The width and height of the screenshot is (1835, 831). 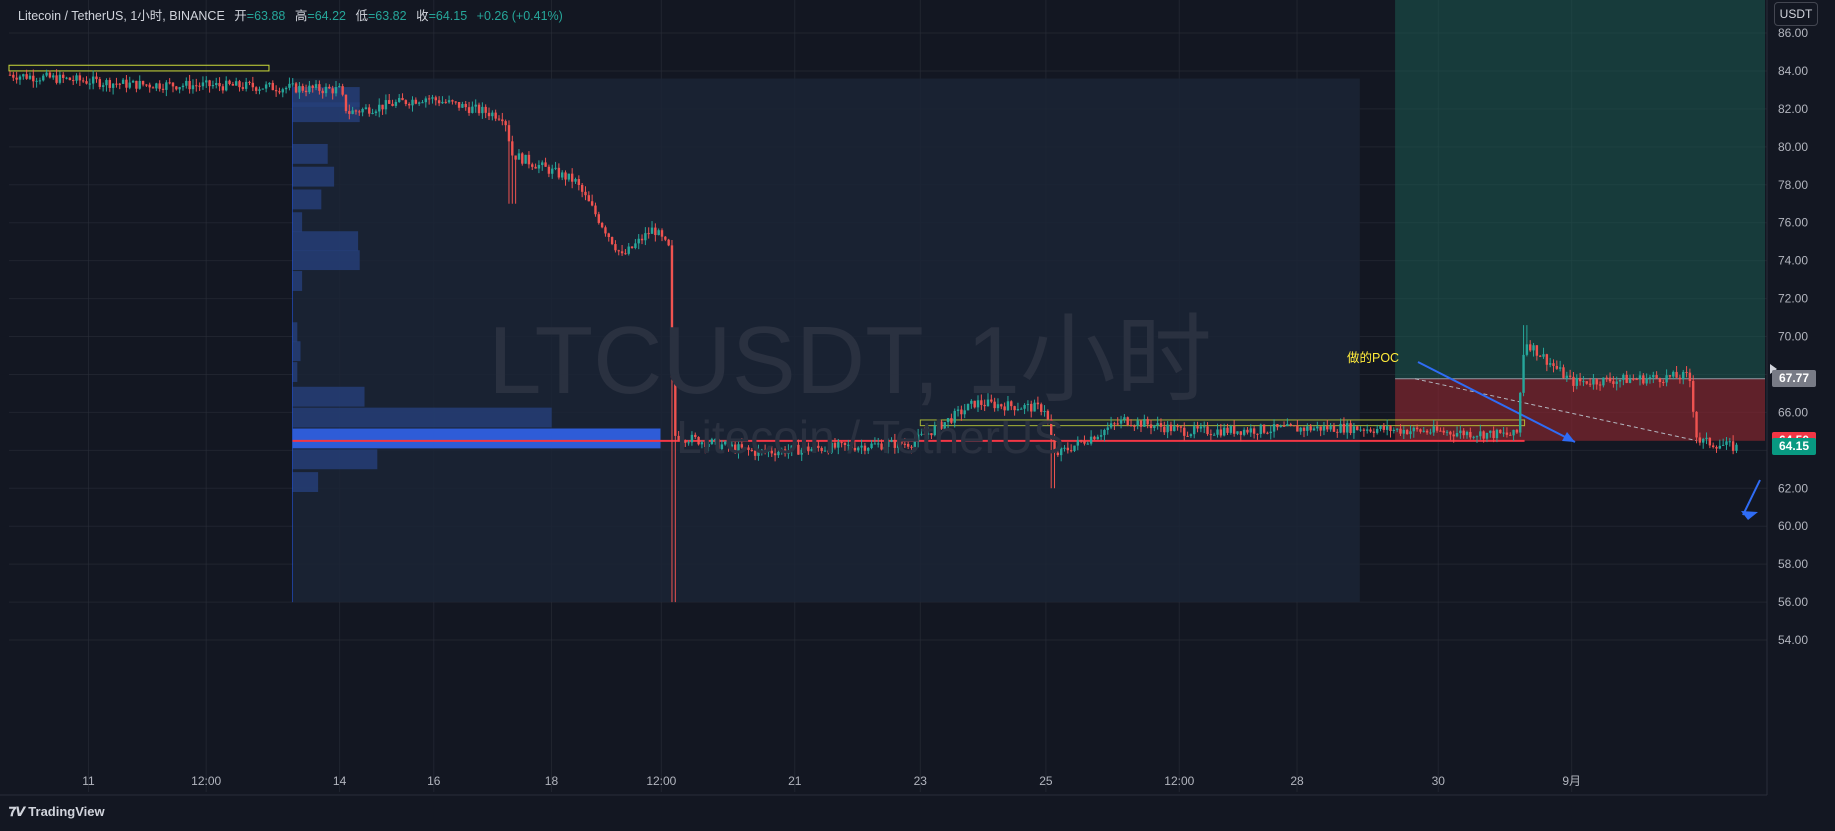 I want to click on long-position-tool, so click(x=1580, y=221).